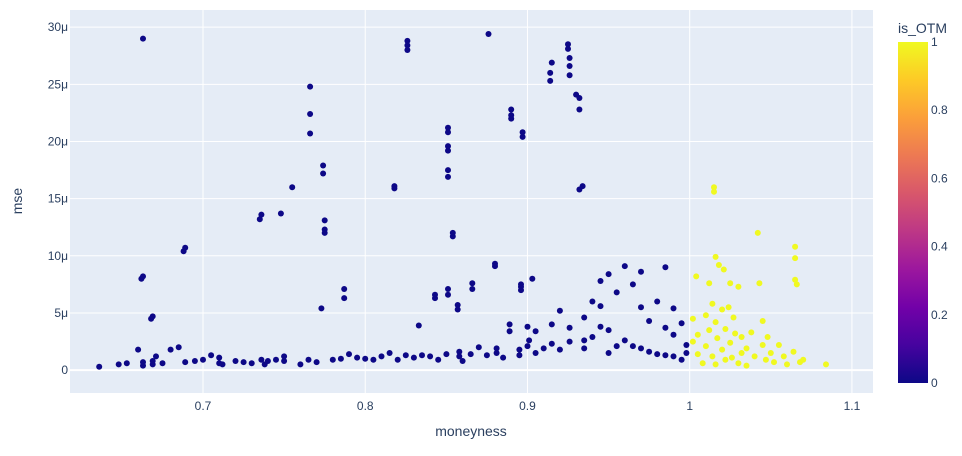 The width and height of the screenshot is (962, 456). I want to click on x-tick-label: 1, so click(689, 406).